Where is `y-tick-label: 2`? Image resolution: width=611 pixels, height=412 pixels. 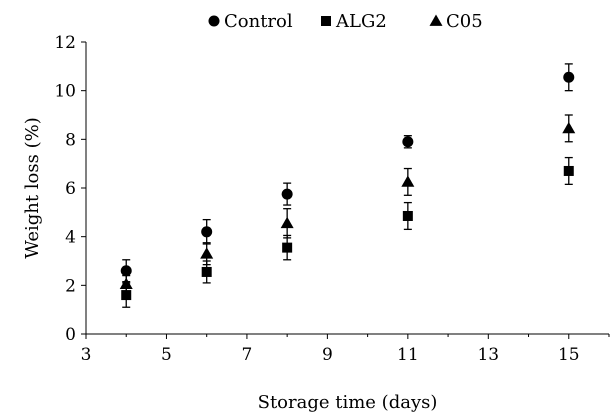 y-tick-label: 2 is located at coordinates (70, 286).